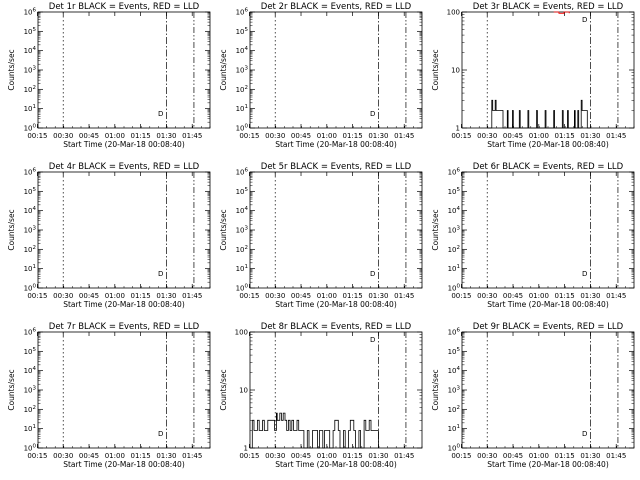 The image size is (640, 480). I want to click on y-tick-label: 10, so click(243, 391).